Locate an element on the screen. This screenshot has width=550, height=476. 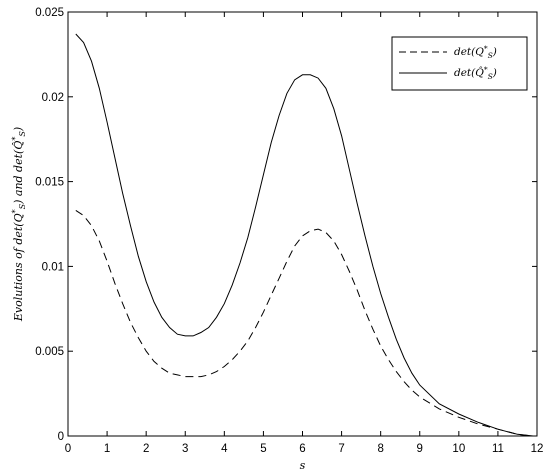
y-label-sup-1: * is located at coordinates (15, 211).